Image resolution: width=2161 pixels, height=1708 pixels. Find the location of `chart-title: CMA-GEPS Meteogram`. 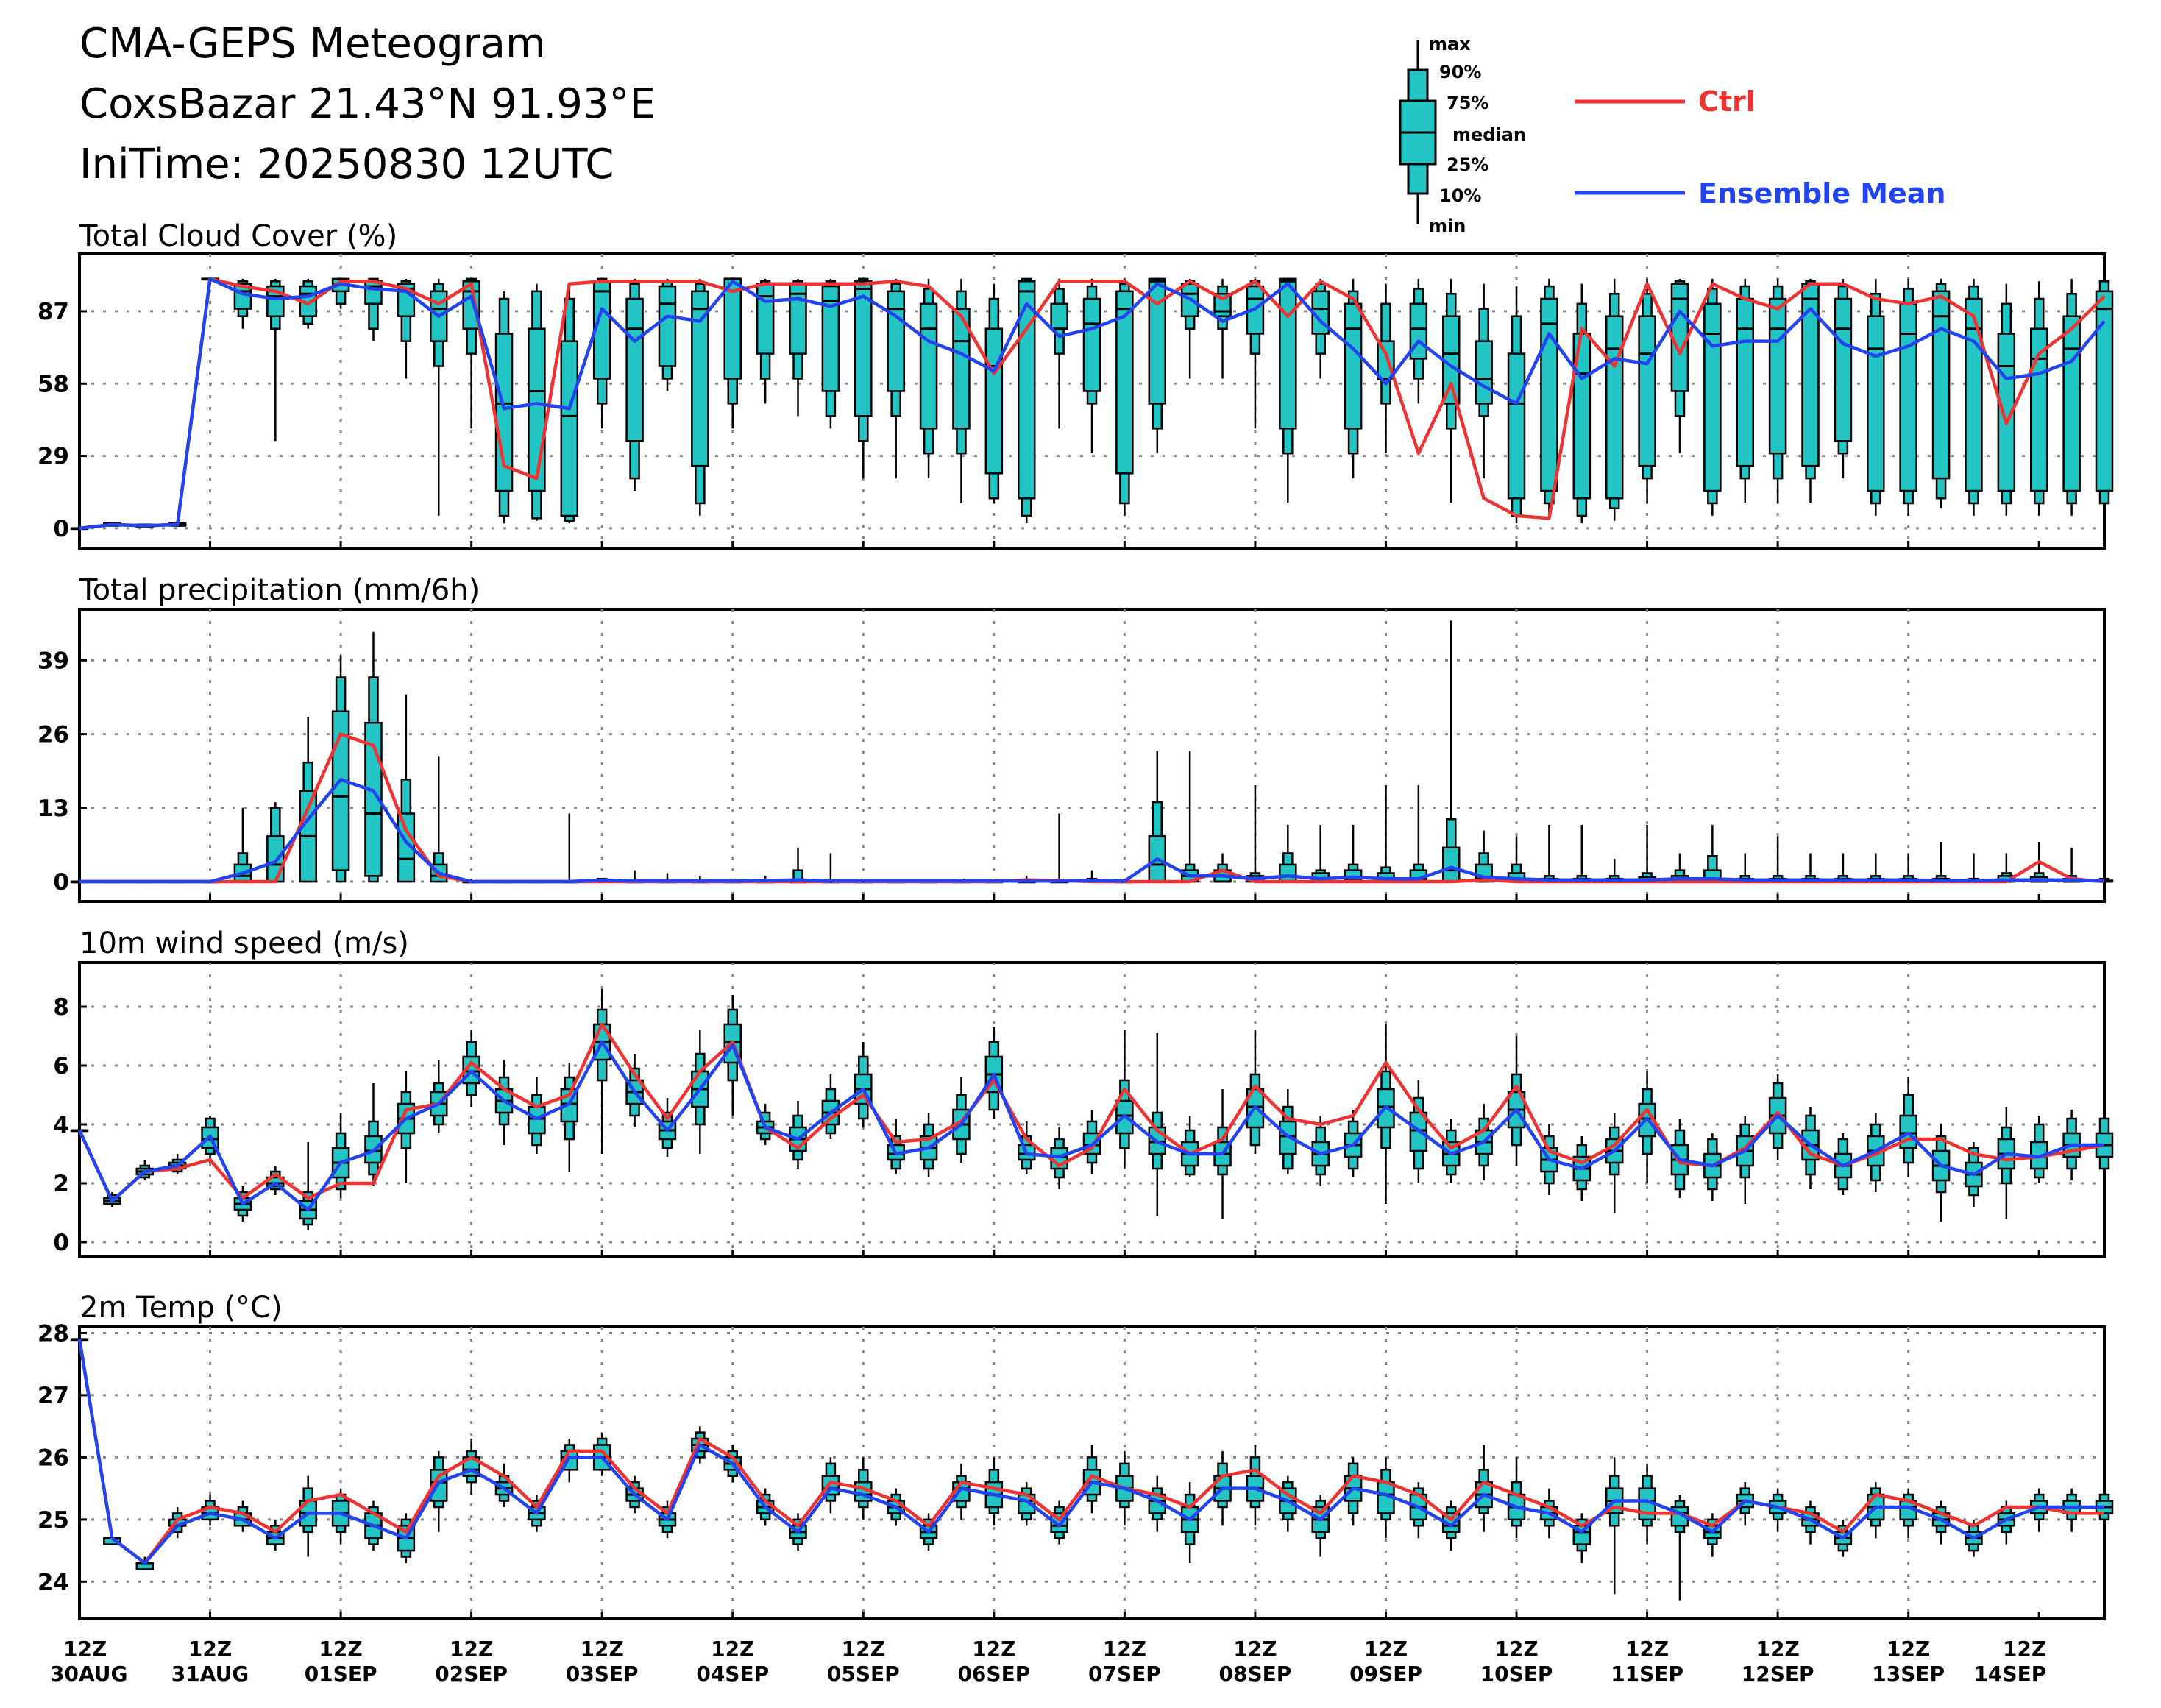

chart-title: CMA-GEPS Meteogram is located at coordinates (312, 44).